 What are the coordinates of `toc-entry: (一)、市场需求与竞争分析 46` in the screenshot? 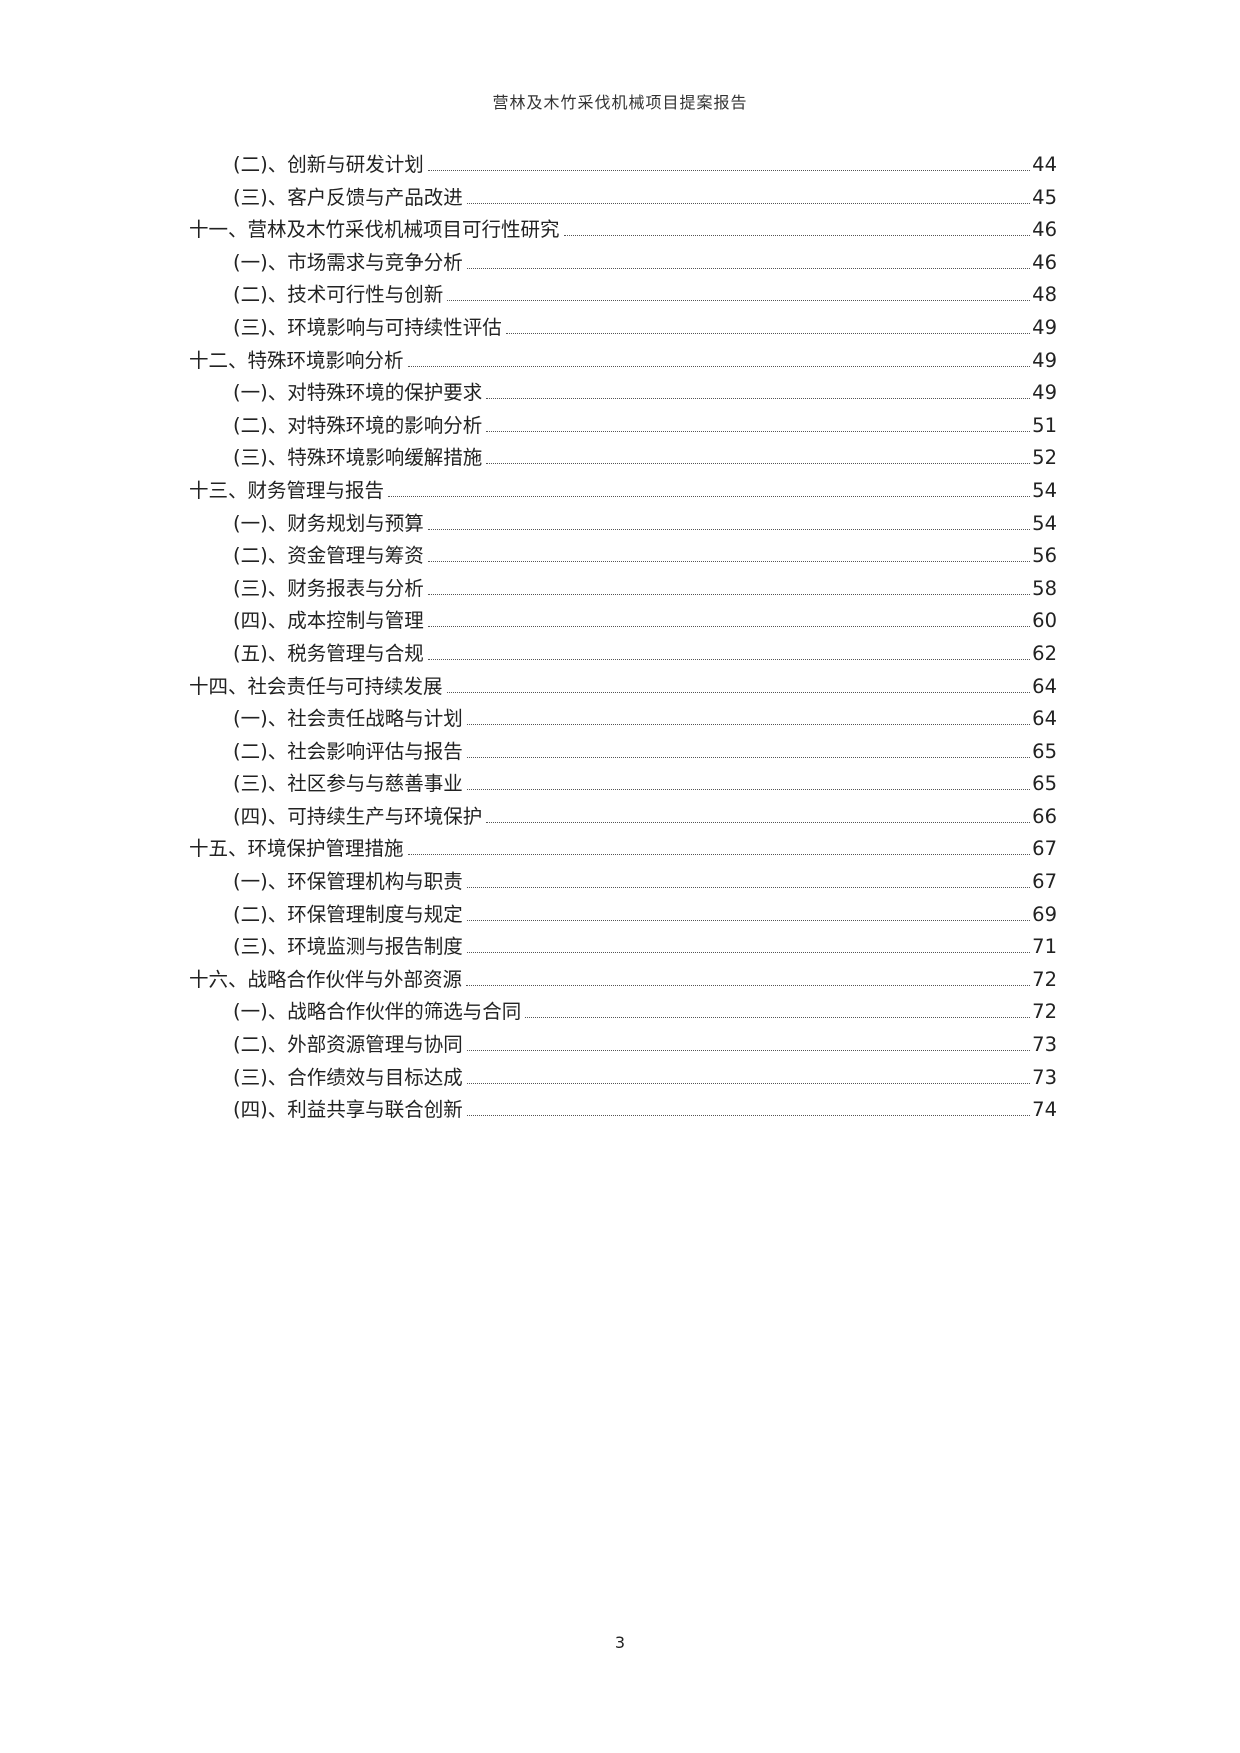 It's located at (623, 262).